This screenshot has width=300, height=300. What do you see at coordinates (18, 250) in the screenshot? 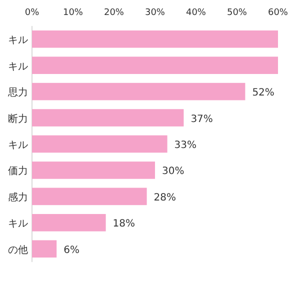
I see `y-tick-label: の他` at bounding box center [18, 250].